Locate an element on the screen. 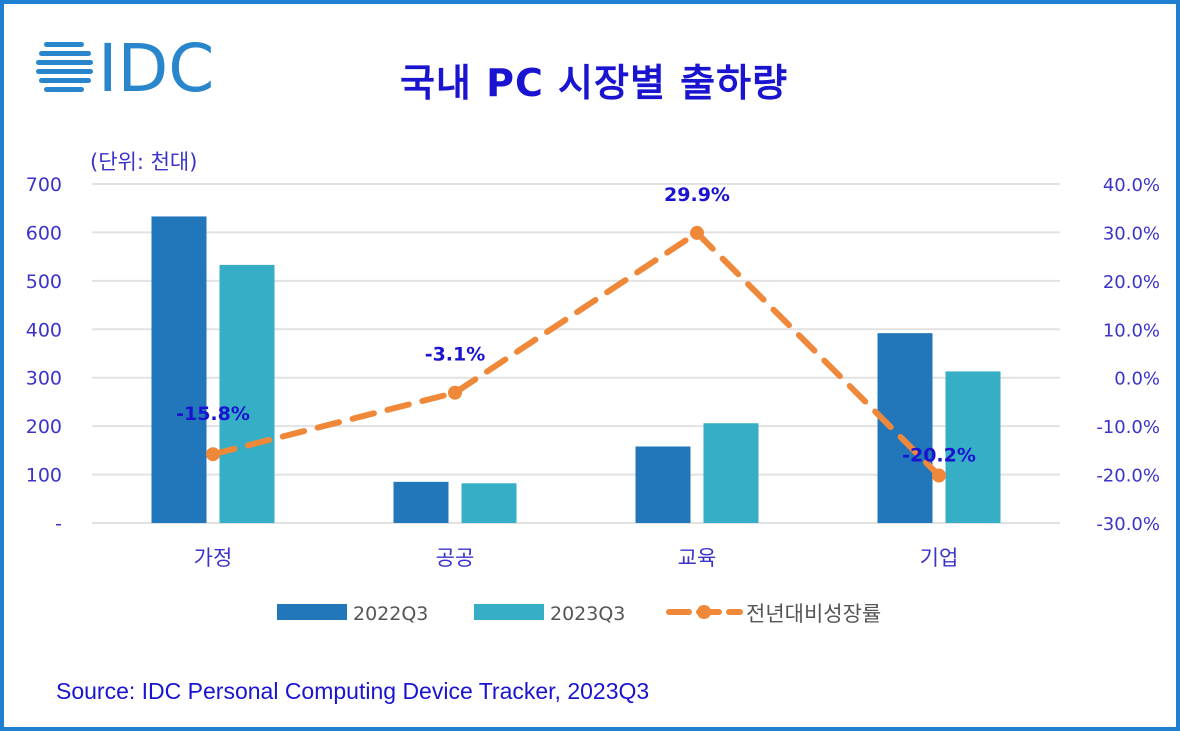  chart-title: 국내 PC 시장별 출하량 is located at coordinates (594, 83).